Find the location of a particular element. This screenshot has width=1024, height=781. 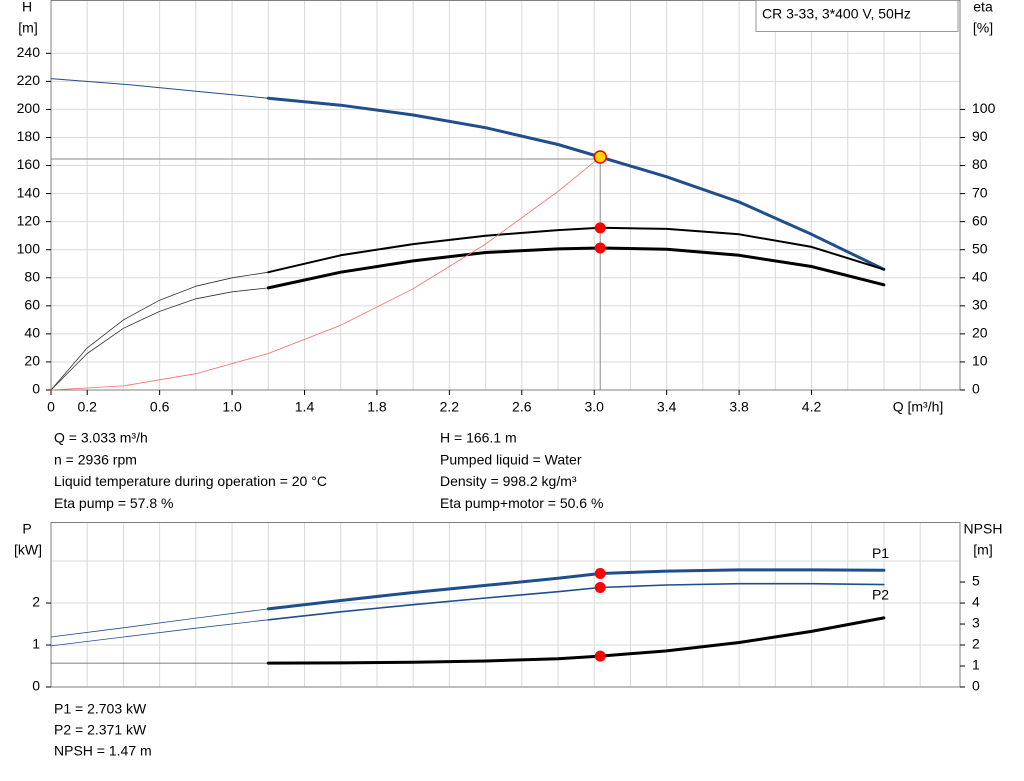

info-text: NPSH = 1.47 m is located at coordinates (103, 751).